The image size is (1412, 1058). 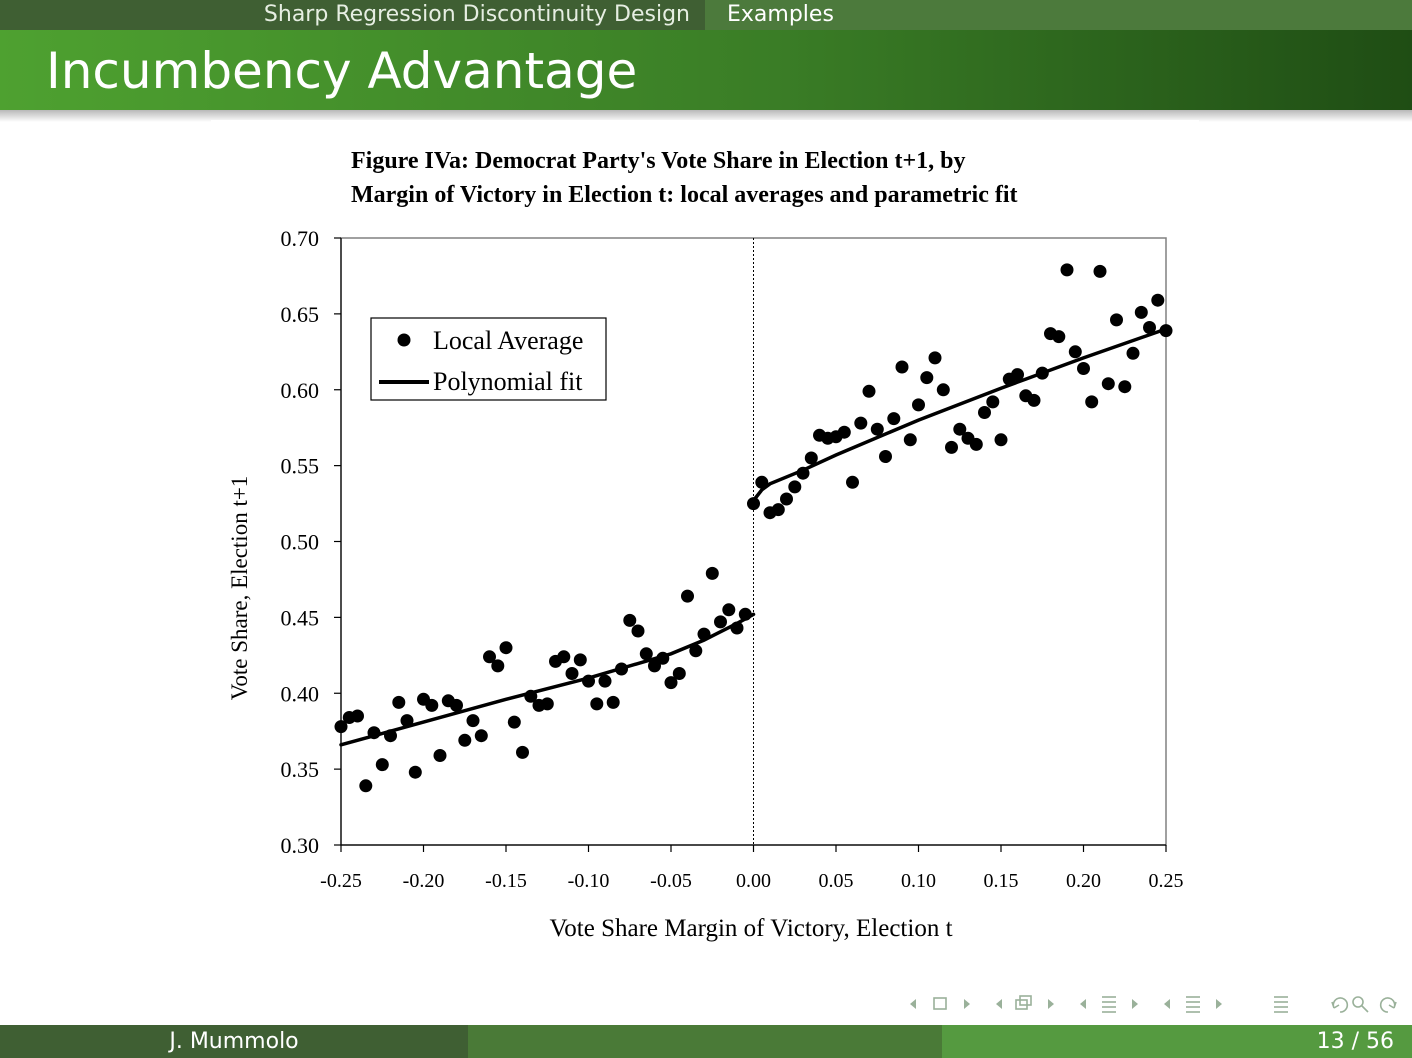 I want to click on legend-entry-polynomial-fit: Polynomial fit, so click(x=508, y=381).